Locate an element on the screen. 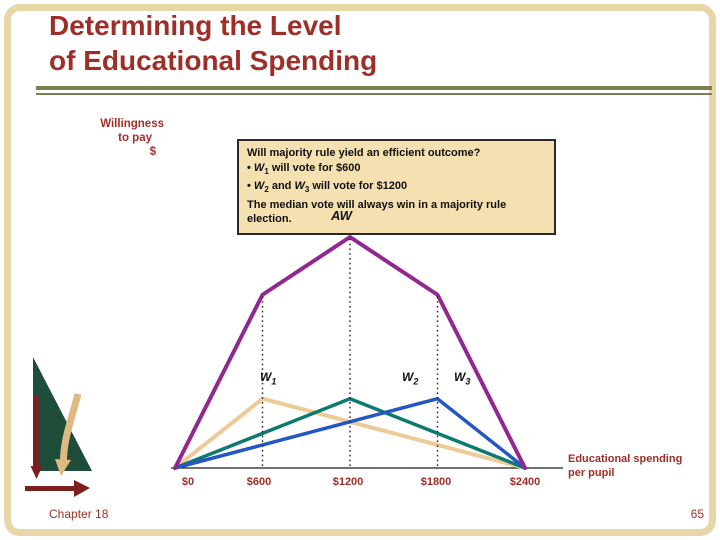  x-axis-label-line-1: Educational spending is located at coordinates (625, 459).